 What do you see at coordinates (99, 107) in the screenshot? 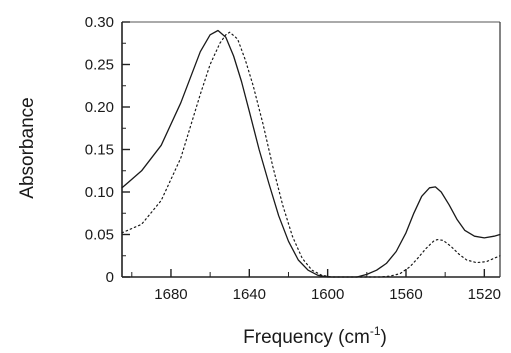
I see `y-tick-label: 0.20` at bounding box center [99, 107].